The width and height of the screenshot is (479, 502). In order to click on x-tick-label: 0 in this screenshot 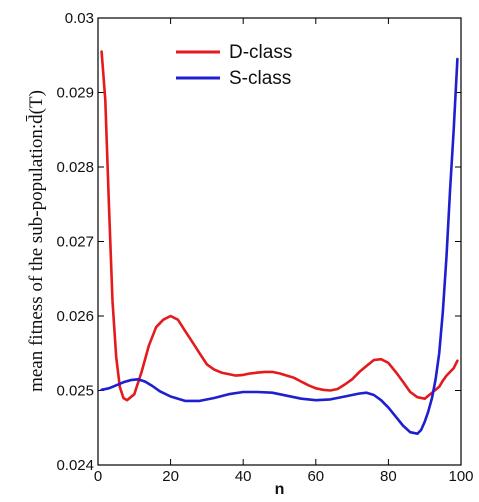, I will do `click(98, 476)`.